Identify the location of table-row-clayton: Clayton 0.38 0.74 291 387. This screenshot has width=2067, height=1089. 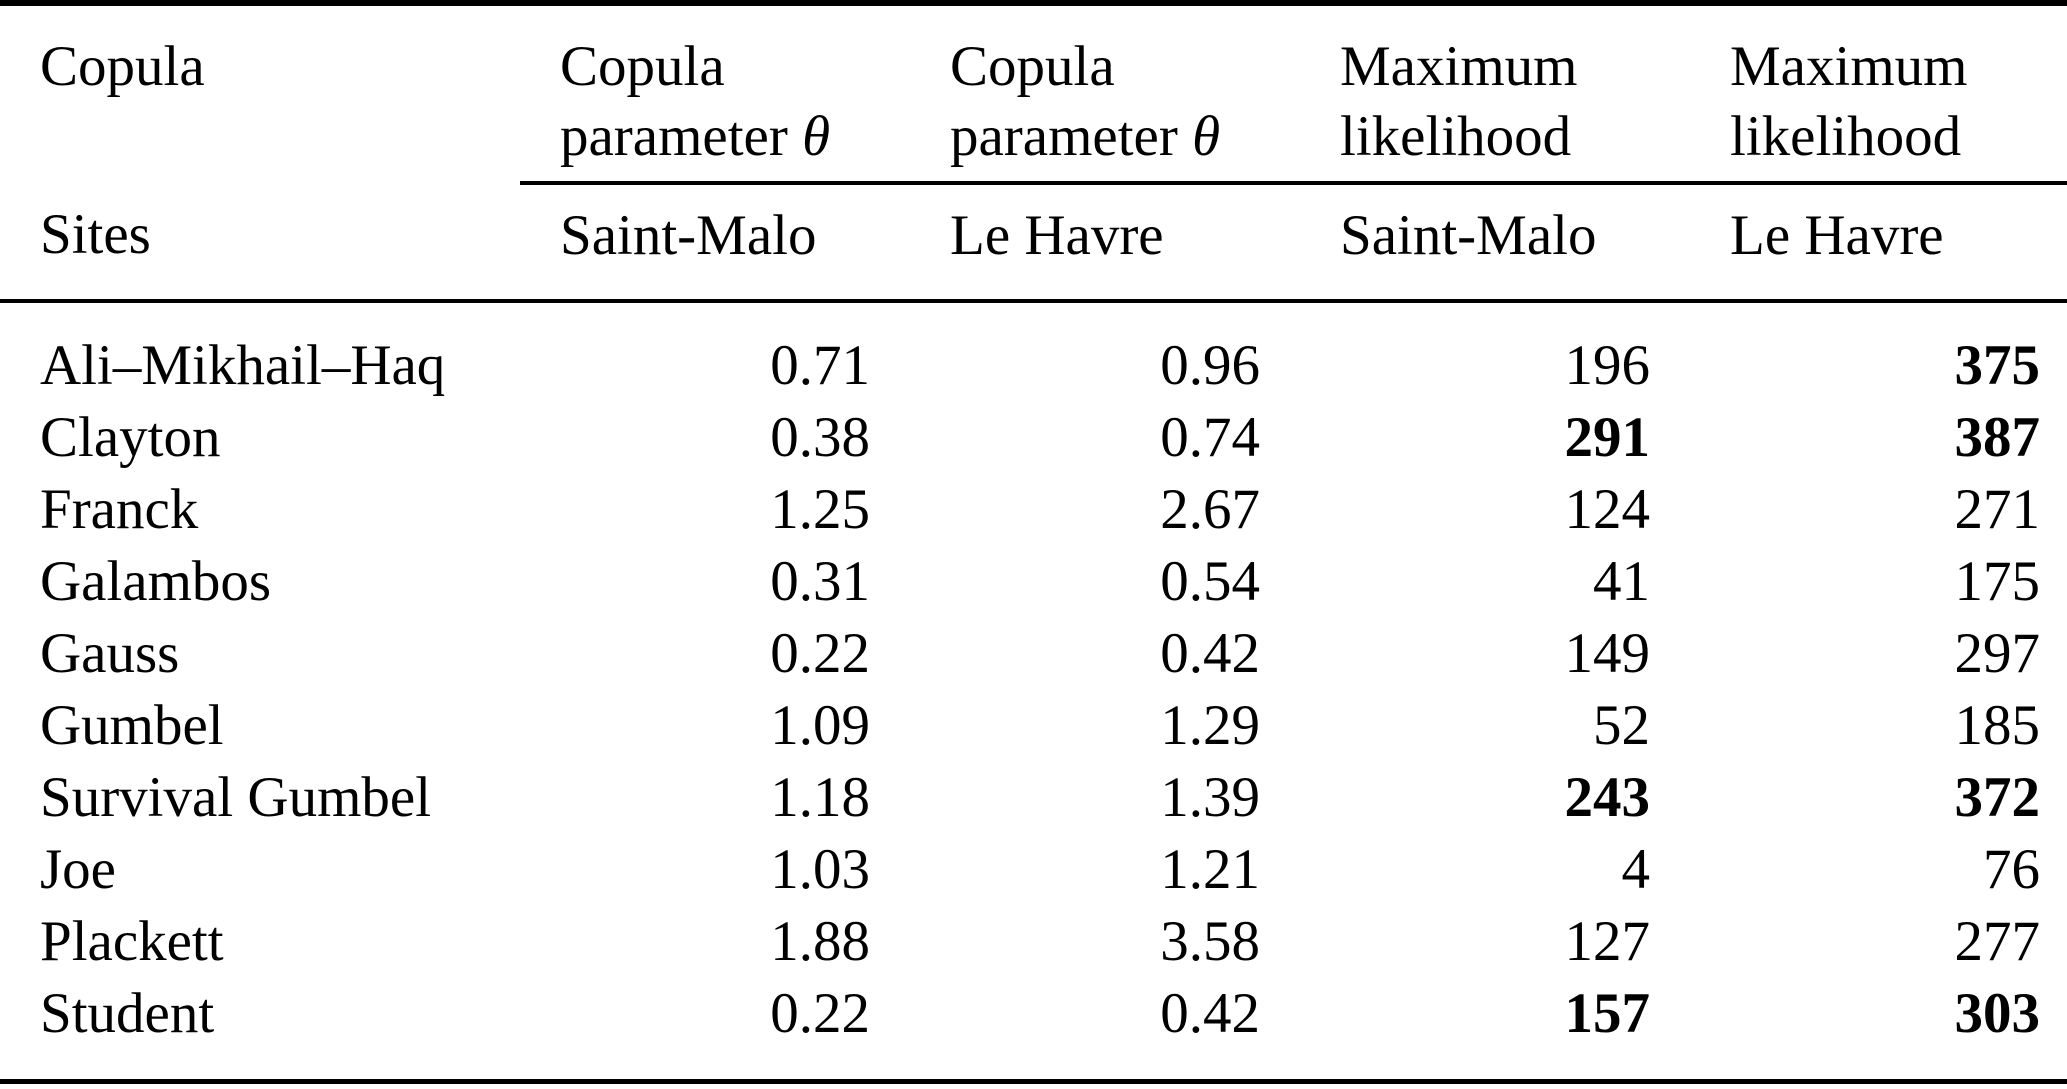
(1033, 438).